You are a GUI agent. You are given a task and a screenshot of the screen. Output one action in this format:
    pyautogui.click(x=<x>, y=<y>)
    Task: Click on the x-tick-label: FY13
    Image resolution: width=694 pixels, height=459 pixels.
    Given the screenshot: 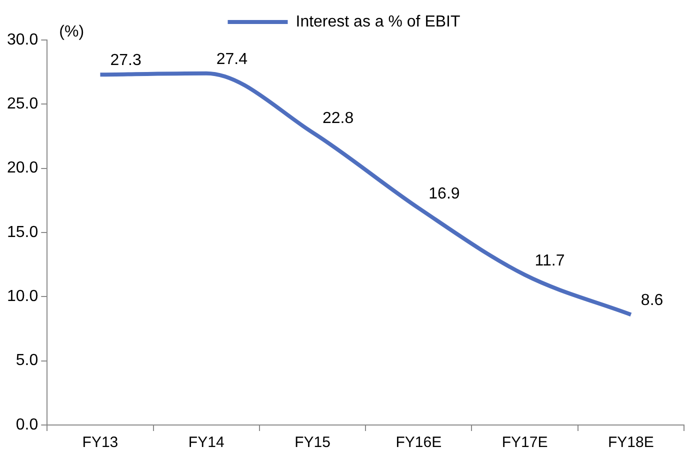 What is the action you would take?
    pyautogui.click(x=100, y=443)
    